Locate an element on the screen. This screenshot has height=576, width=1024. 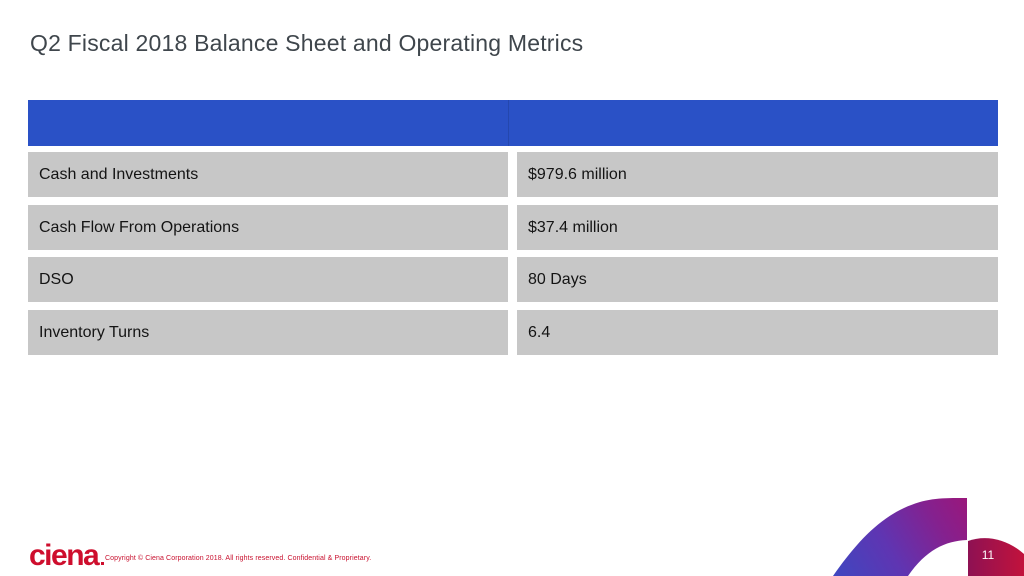
metric-label: Cash Flow From Operations is located at coordinates (268, 227).